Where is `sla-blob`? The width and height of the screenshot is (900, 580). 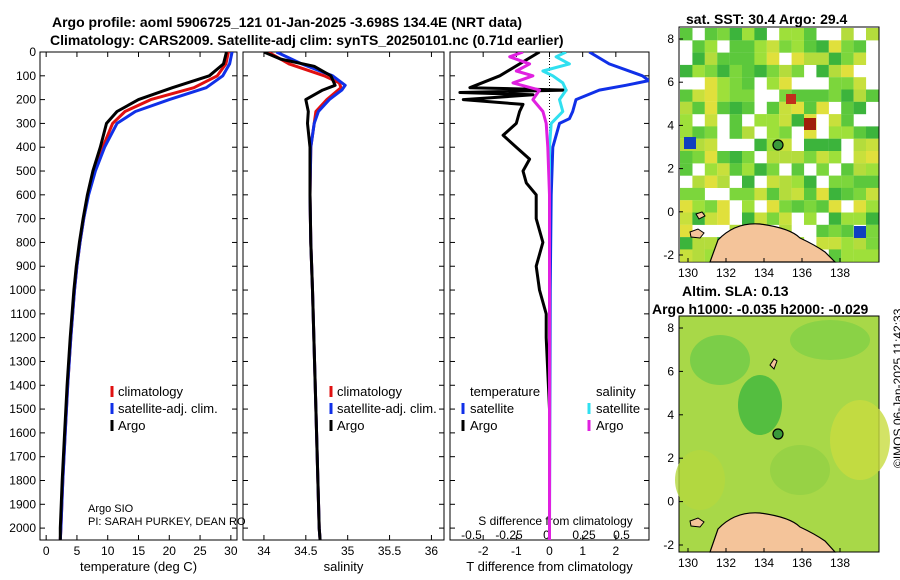
sla-blob is located at coordinates (760, 405).